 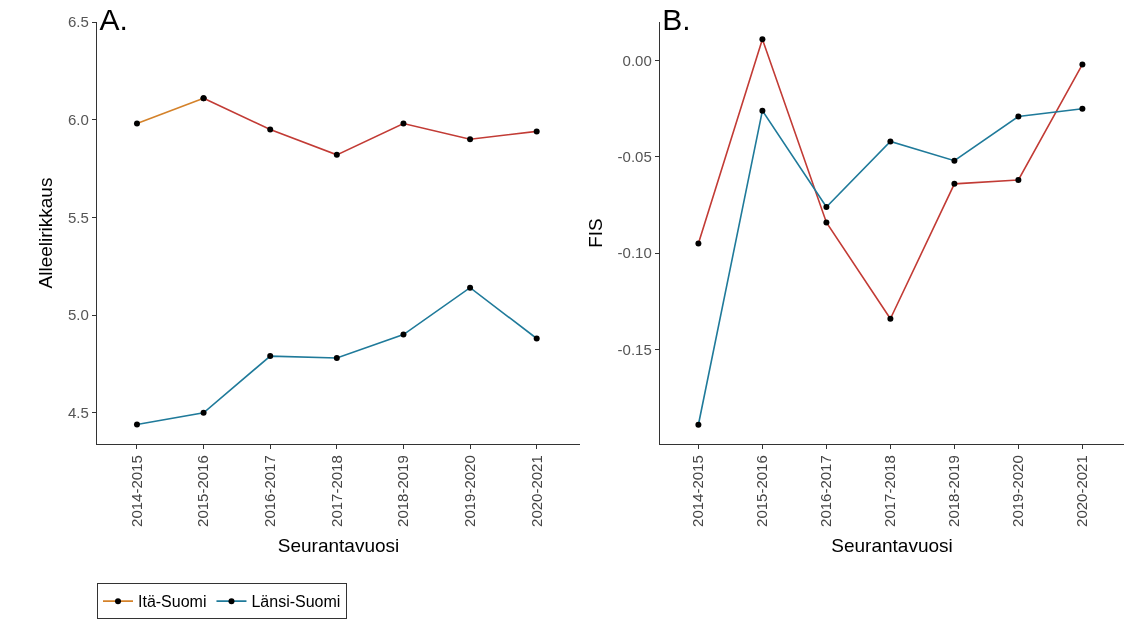 What do you see at coordinates (676, 20) in the screenshot?
I see `chart-title: B.` at bounding box center [676, 20].